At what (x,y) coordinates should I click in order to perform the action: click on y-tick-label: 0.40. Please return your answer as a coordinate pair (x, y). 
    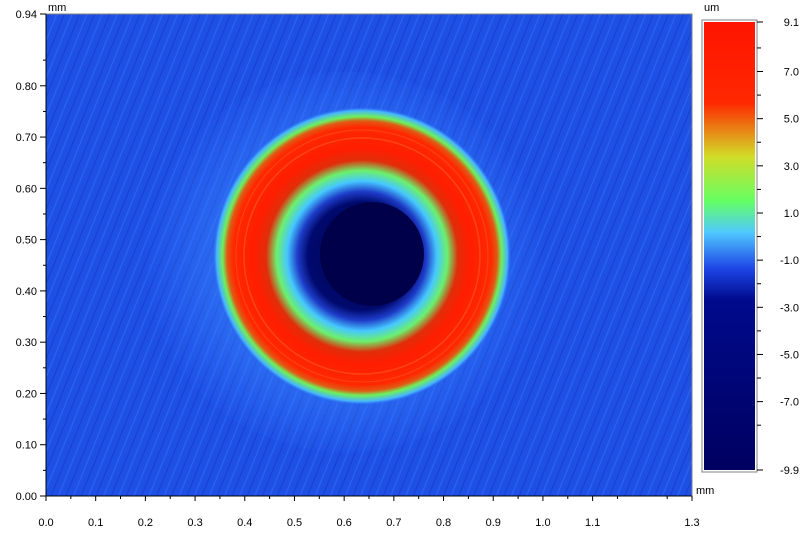
    Looking at the image, I should click on (26, 292).